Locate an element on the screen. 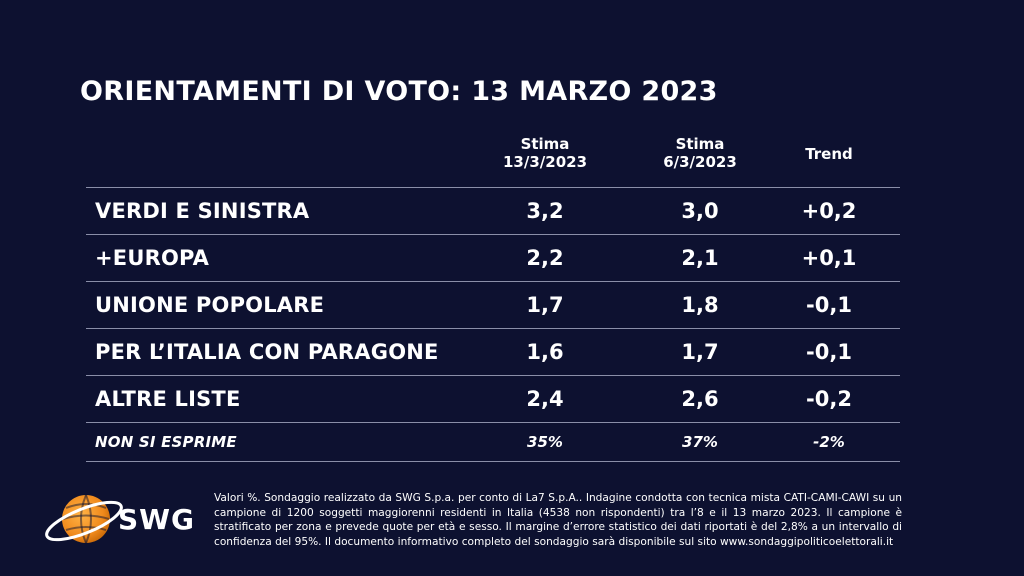 The height and width of the screenshot is (576, 1024). column-header-stima-6-3: Stima 6/3/2023 is located at coordinates (700, 153).